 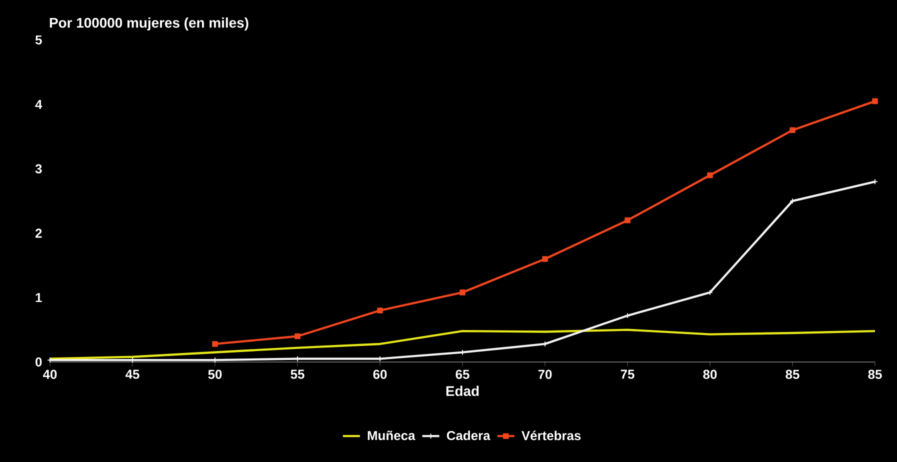 I want to click on chart-title: Por 100000 mujeres (en miles), so click(x=149, y=24).